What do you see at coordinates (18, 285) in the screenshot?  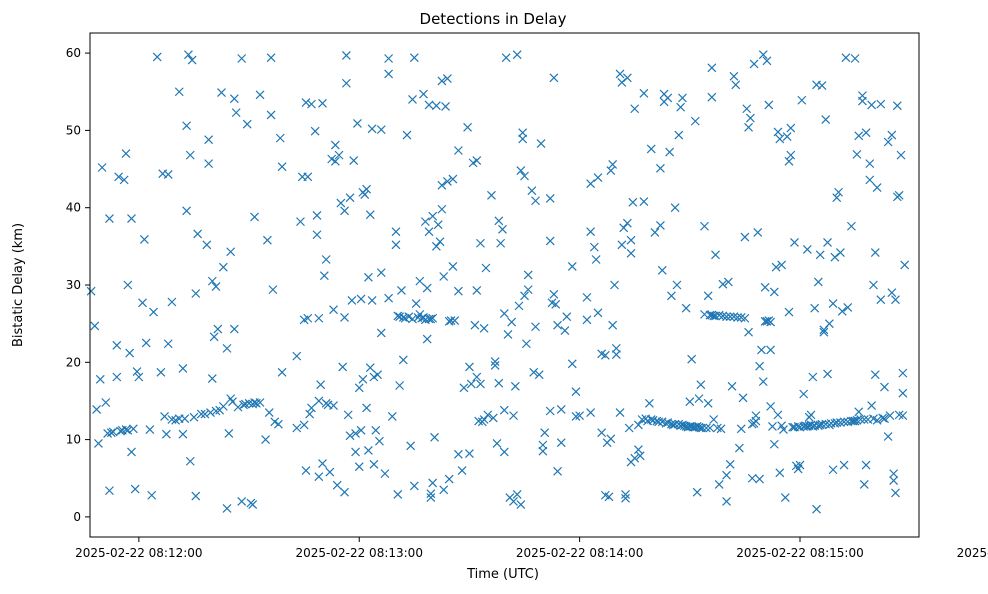 I see `y-axis-label: Bistatic Delay (km)` at bounding box center [18, 285].